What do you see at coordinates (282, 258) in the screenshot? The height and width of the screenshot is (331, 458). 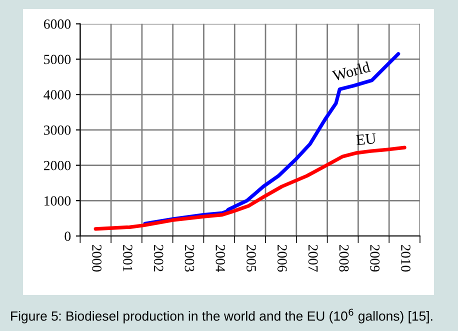 I see `x-tick-label: 2006` at bounding box center [282, 258].